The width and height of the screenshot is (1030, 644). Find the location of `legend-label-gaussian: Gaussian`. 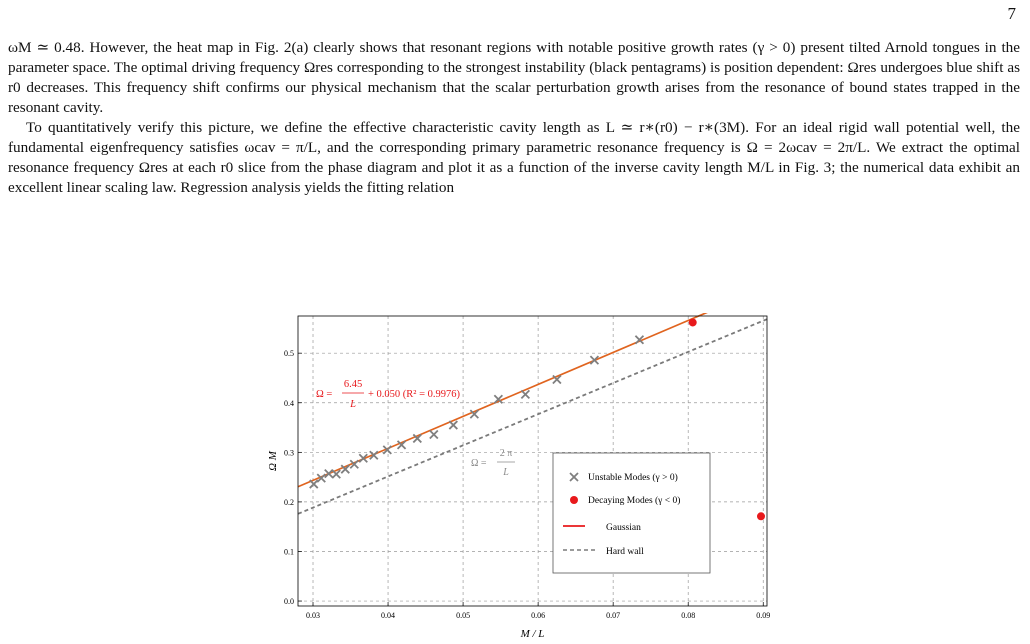

legend-label-gaussian: Gaussian is located at coordinates (623, 528).